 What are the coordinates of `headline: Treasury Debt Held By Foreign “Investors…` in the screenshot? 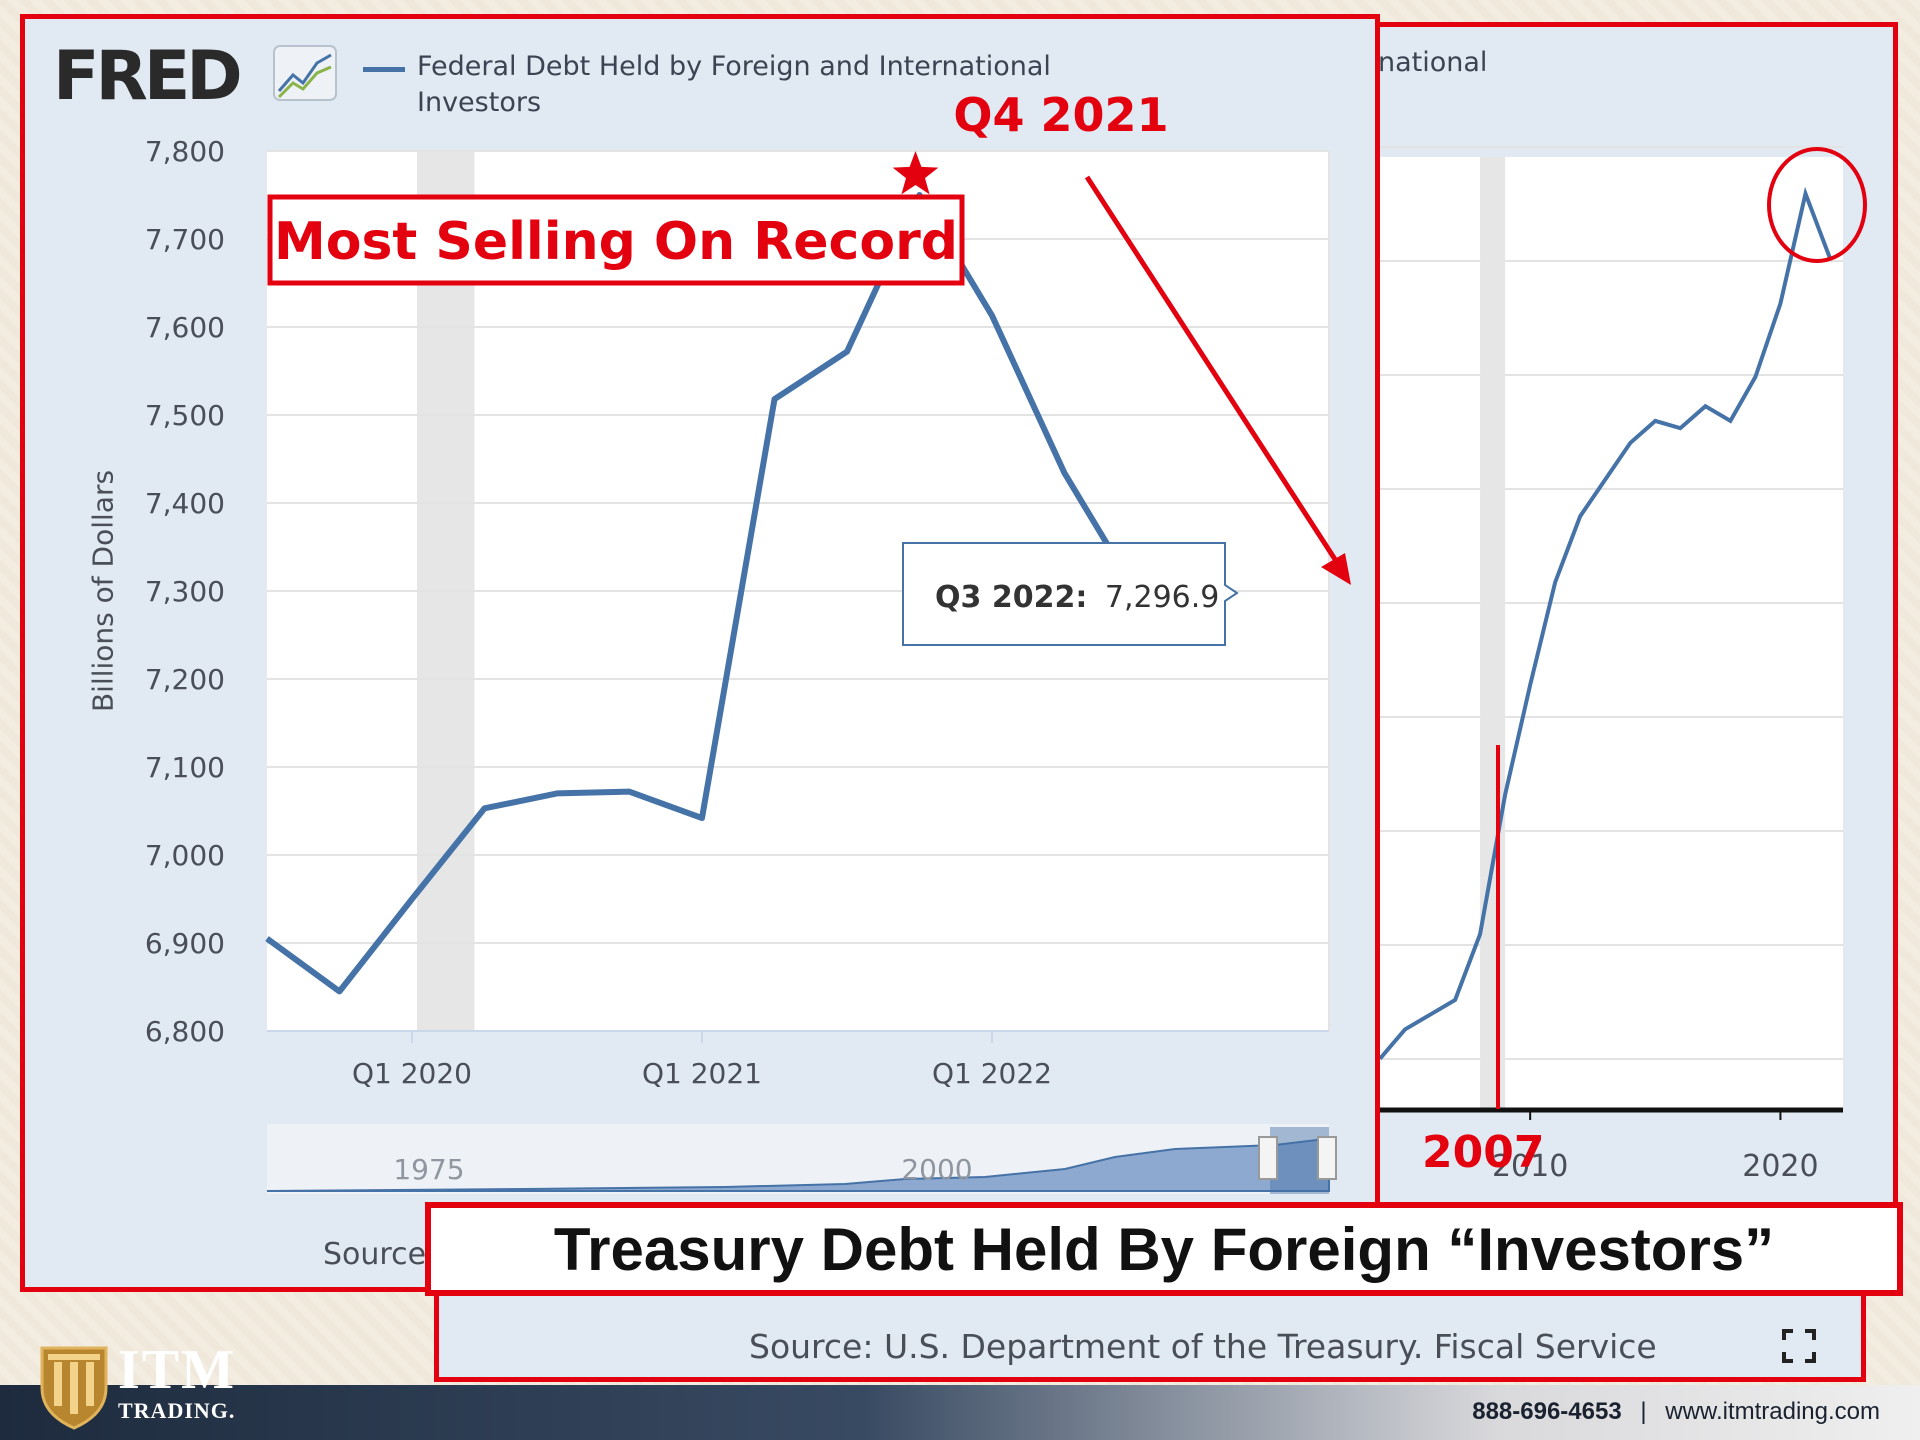 It's located at (1164, 1249).